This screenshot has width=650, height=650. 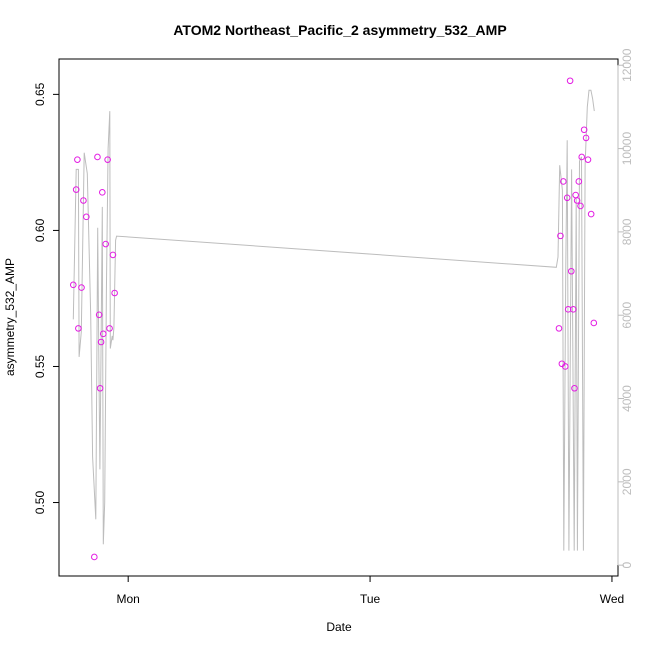 I want to click on y2-tick-label: 2000, so click(x=627, y=481).